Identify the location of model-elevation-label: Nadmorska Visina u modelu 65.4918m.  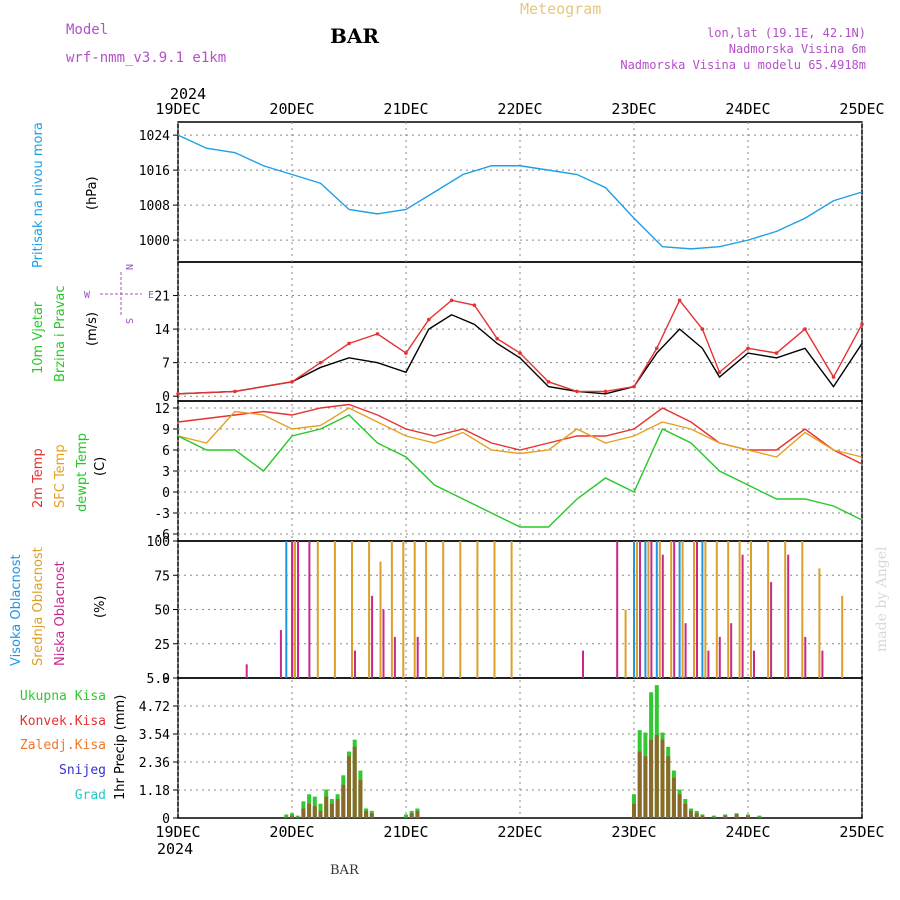
(743, 65).